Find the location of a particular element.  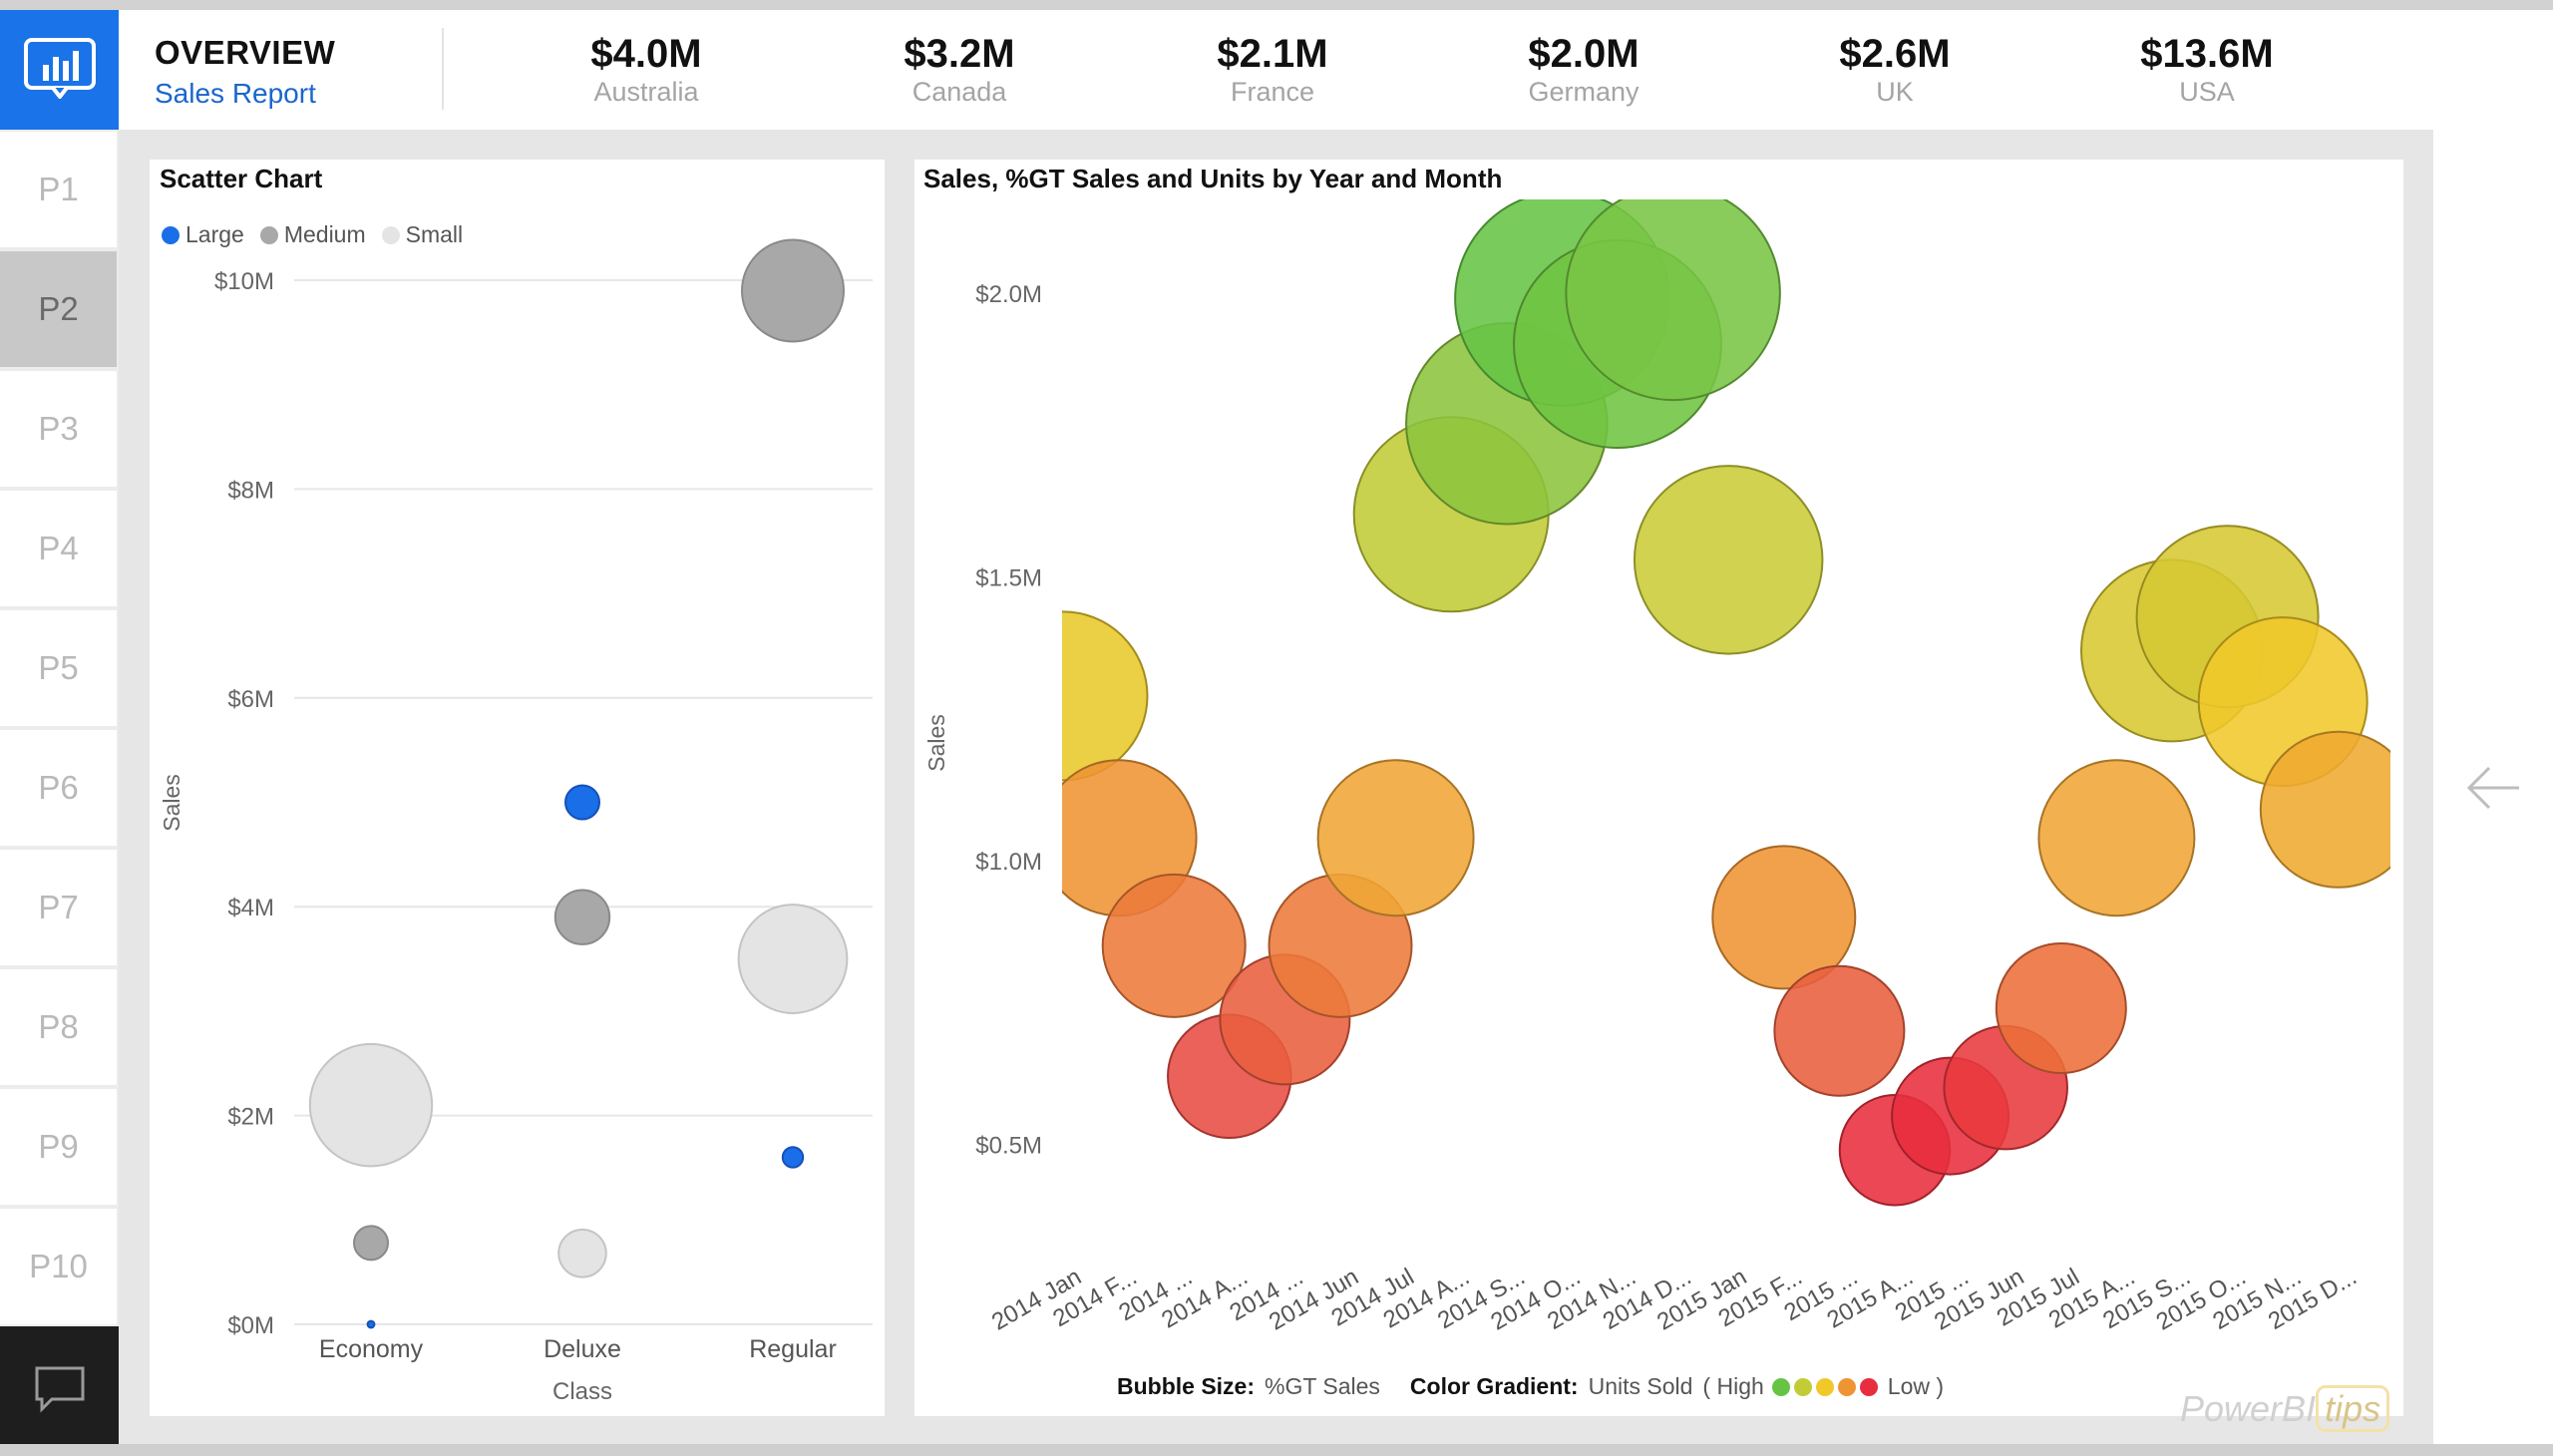

y-axis-label: Sales is located at coordinates (172, 803).